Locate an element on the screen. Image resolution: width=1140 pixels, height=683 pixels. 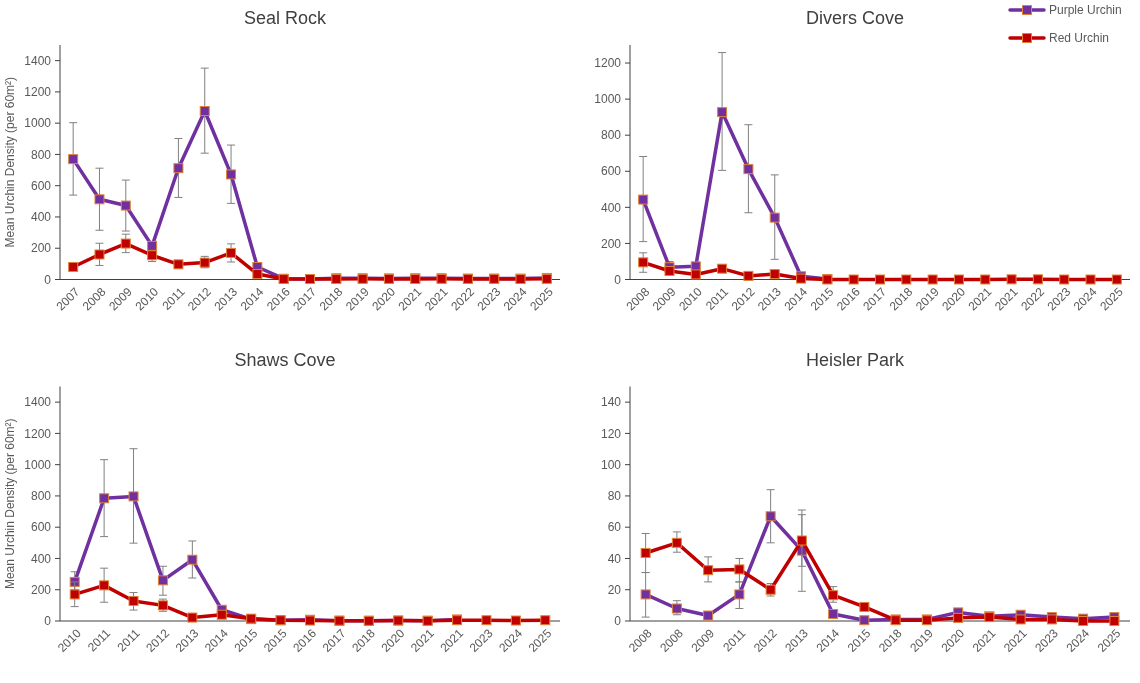
legend-label: Purple Urchin is located at coordinates (1085, 10).